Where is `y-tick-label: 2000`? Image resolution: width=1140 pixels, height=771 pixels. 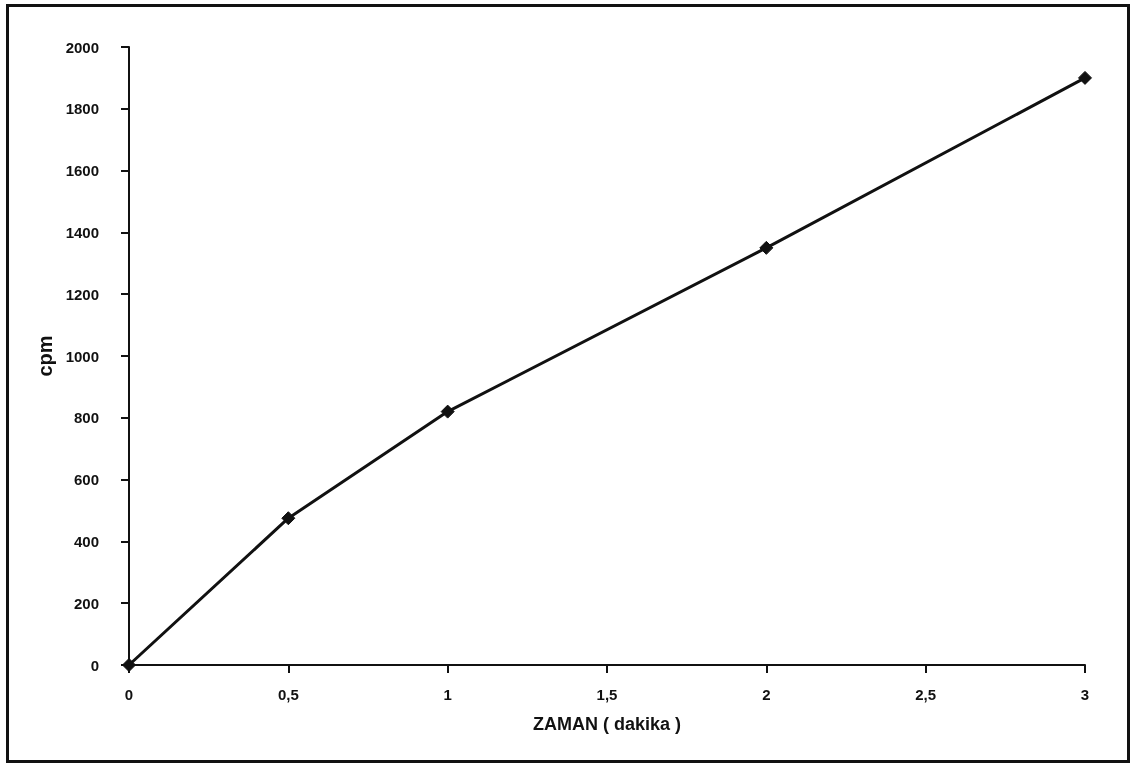 y-tick-label: 2000 is located at coordinates (82, 47).